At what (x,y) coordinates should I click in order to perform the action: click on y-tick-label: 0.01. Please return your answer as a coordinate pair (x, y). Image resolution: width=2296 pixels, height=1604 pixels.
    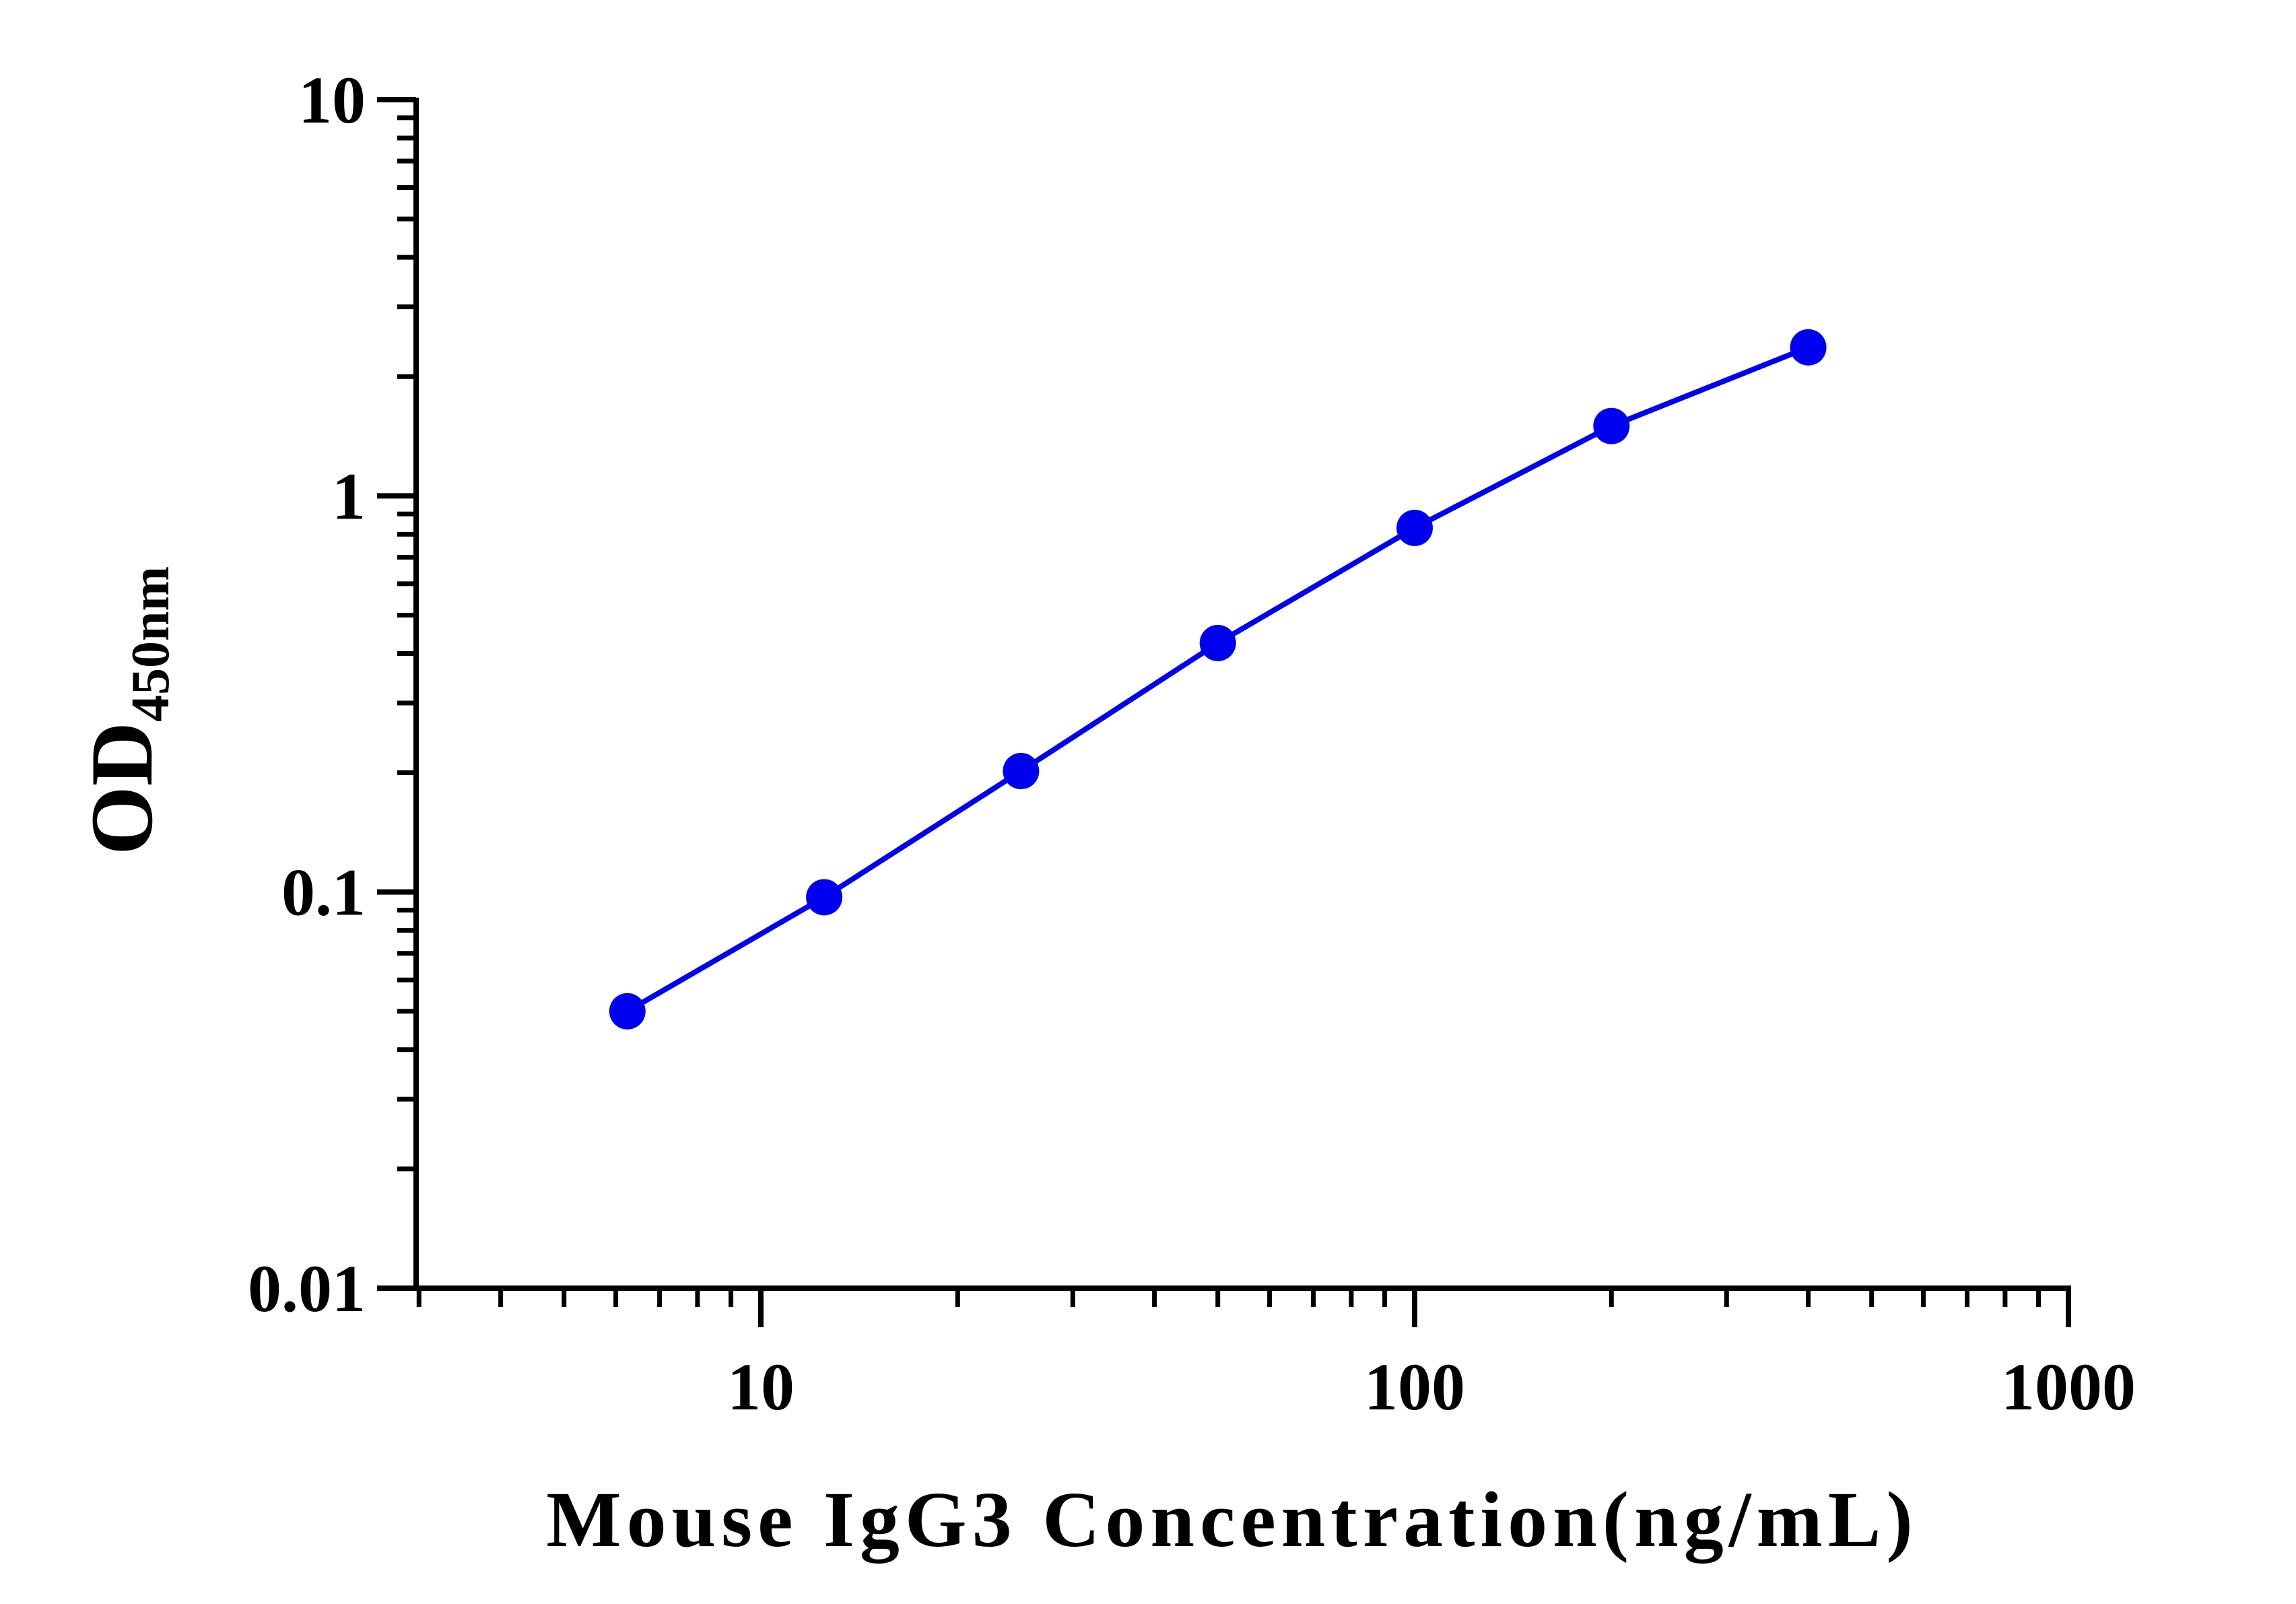
    Looking at the image, I should click on (307, 1288).